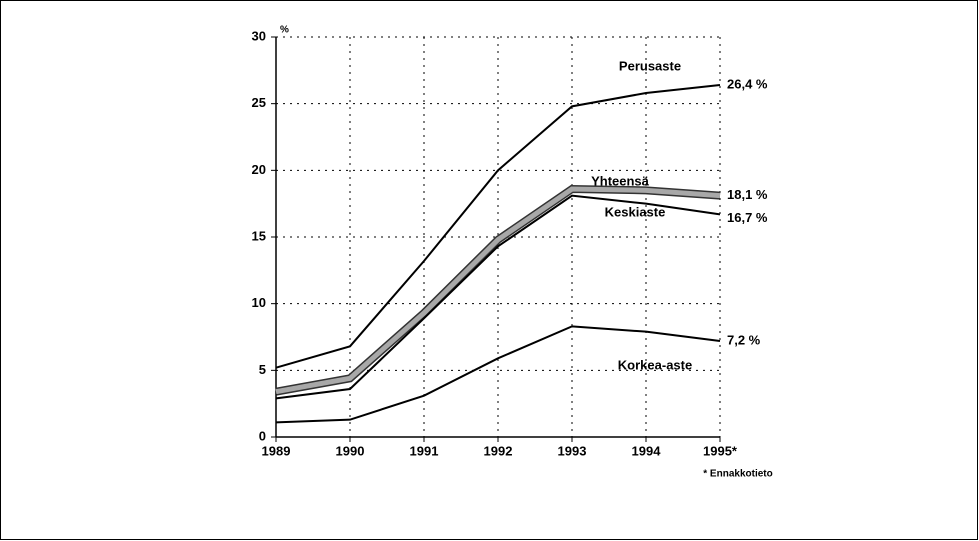 Image resolution: width=979 pixels, height=541 pixels. I want to click on y-tick-label: 0, so click(262, 435).